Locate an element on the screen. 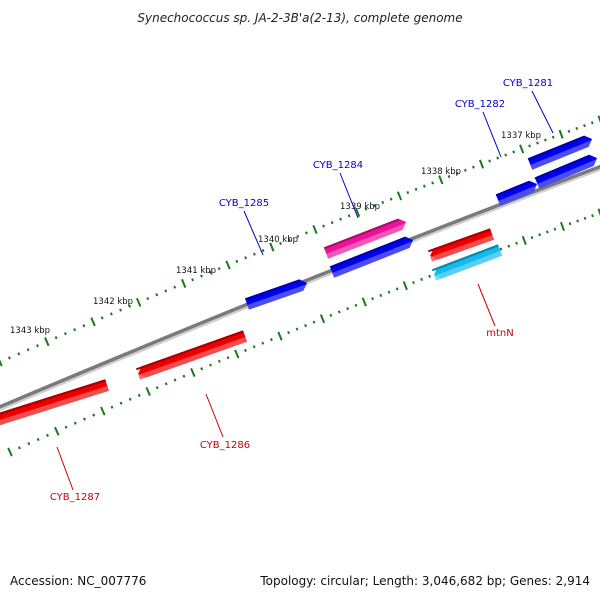 Image resolution: width=600 pixels, height=600 pixels. gene-mtnn is located at coordinates (467, 262).